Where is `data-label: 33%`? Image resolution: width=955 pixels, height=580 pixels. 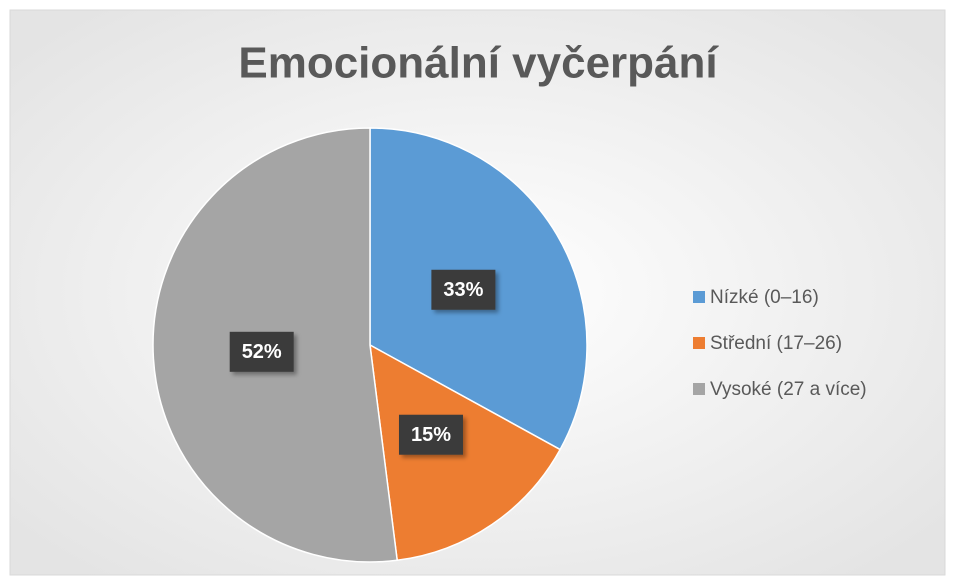 data-label: 33% is located at coordinates (463, 290).